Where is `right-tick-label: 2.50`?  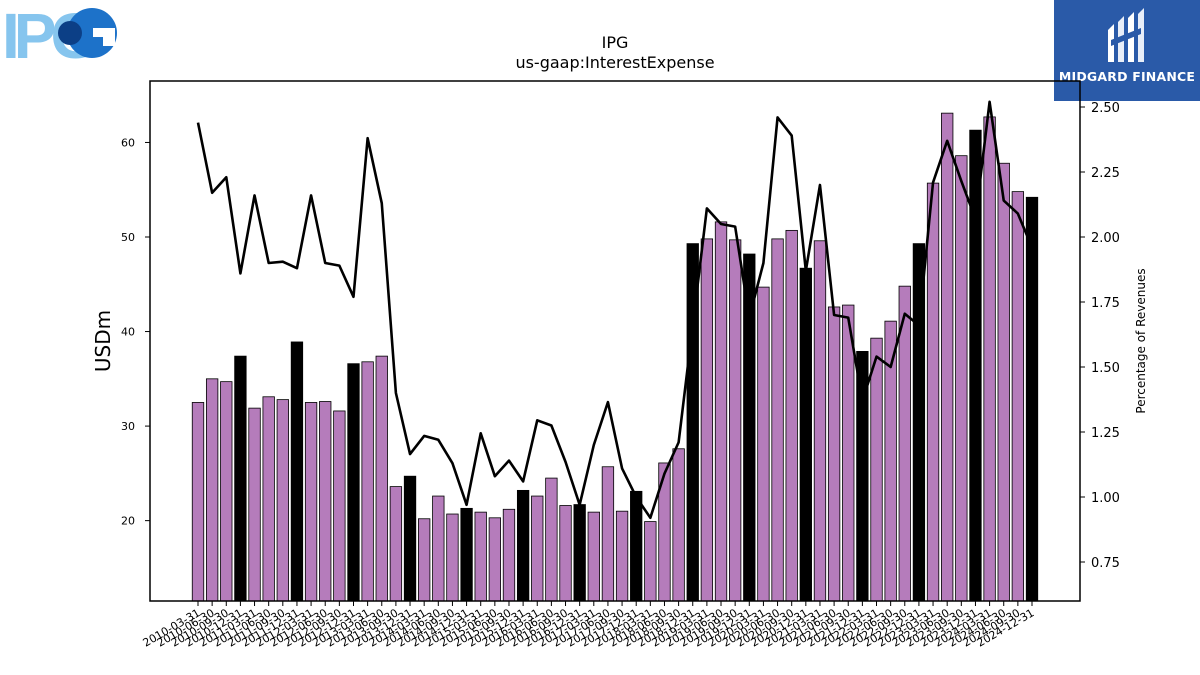
right-tick-label: 2.50 is located at coordinates (1105, 108).